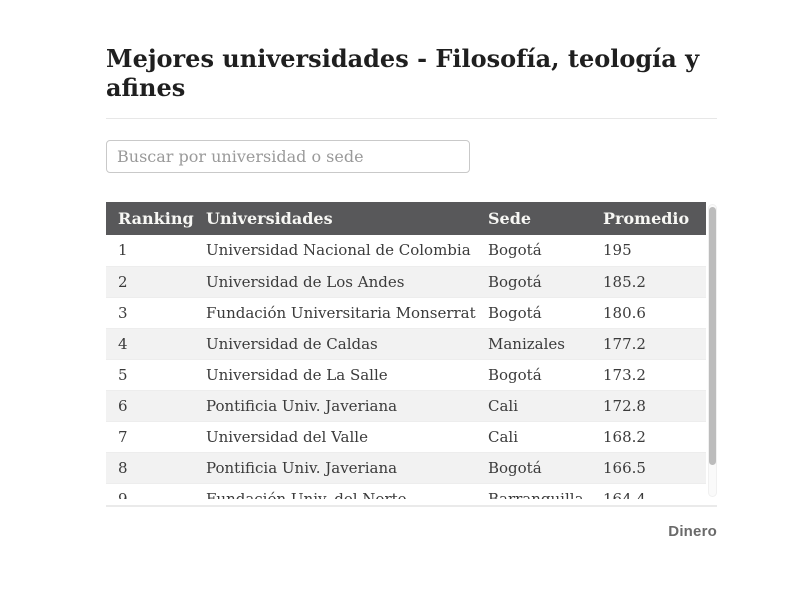 This screenshot has width=800, height=600. What do you see at coordinates (335, 491) in the screenshot?
I see `cell-universidad: Fundación Univ. del Norte` at bounding box center [335, 491].